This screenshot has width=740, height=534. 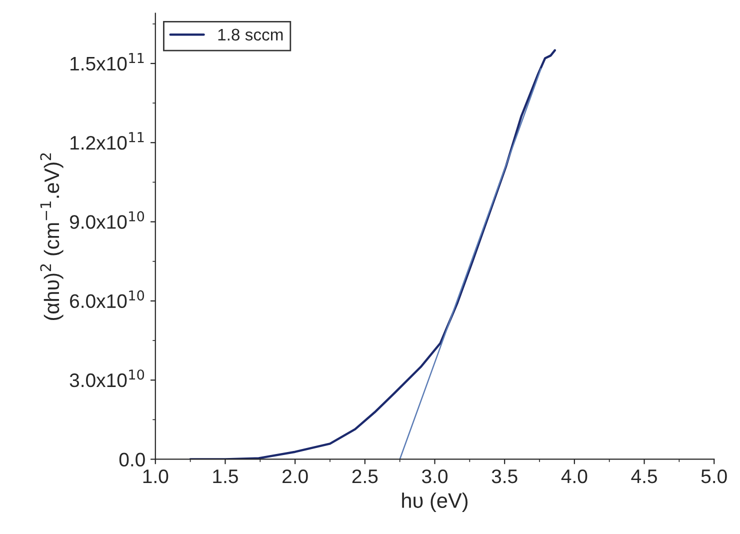 I want to click on x-tick-label: 2.5, so click(x=365, y=476).